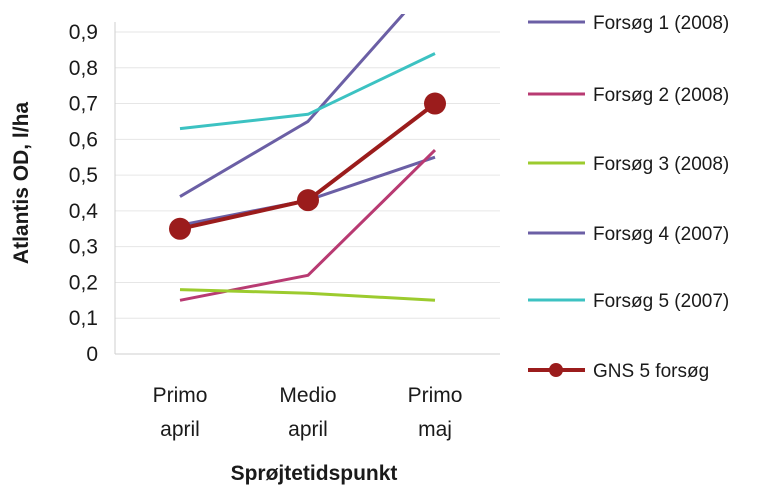 The height and width of the screenshot is (493, 763). What do you see at coordinates (83, 175) in the screenshot?
I see `y-tick-label: 0,5` at bounding box center [83, 175].